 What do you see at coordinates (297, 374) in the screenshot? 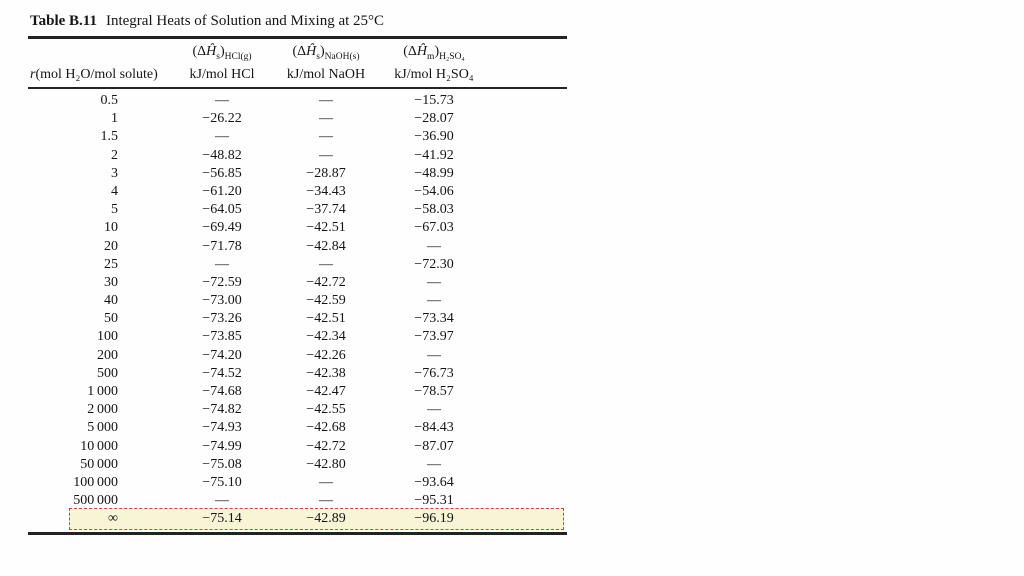
I see `table-row: 500 −74.52 −42.38 −76.73` at bounding box center [297, 374].